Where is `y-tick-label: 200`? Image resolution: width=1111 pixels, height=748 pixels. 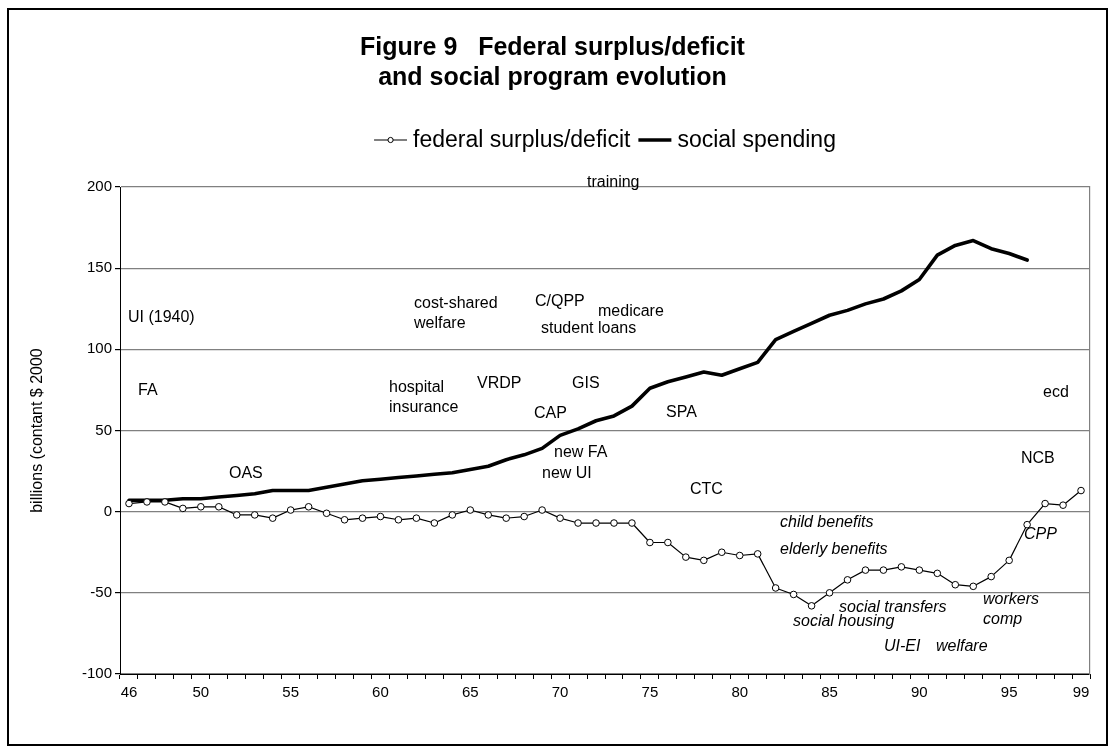 y-tick-label: 200 is located at coordinates (99, 186).